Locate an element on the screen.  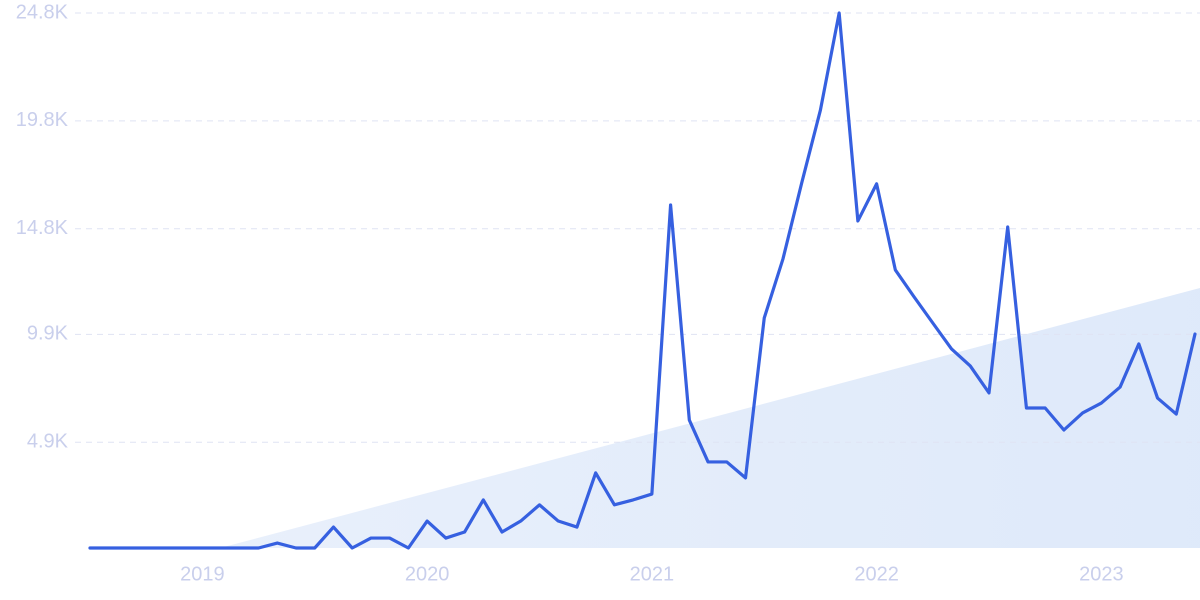
y-tick-label: 14.8K is located at coordinates (42, 228).